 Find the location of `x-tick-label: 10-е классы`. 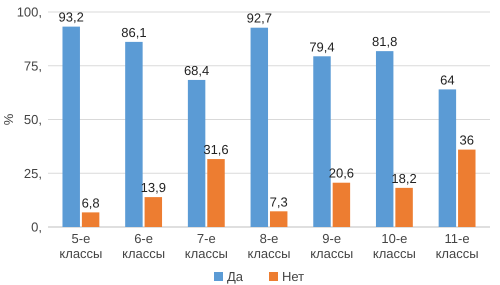

x-tick-label: 10-е классы is located at coordinates (394, 246).